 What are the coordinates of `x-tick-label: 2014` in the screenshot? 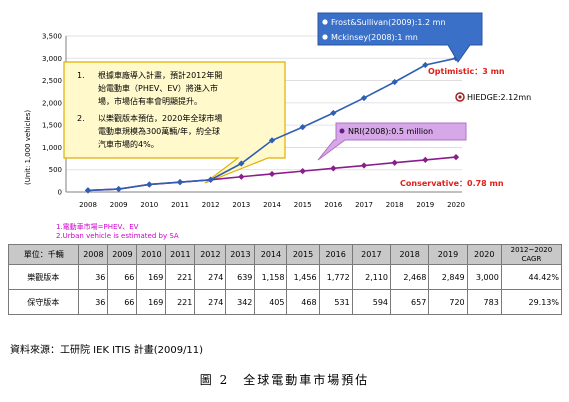 It's located at (272, 205).